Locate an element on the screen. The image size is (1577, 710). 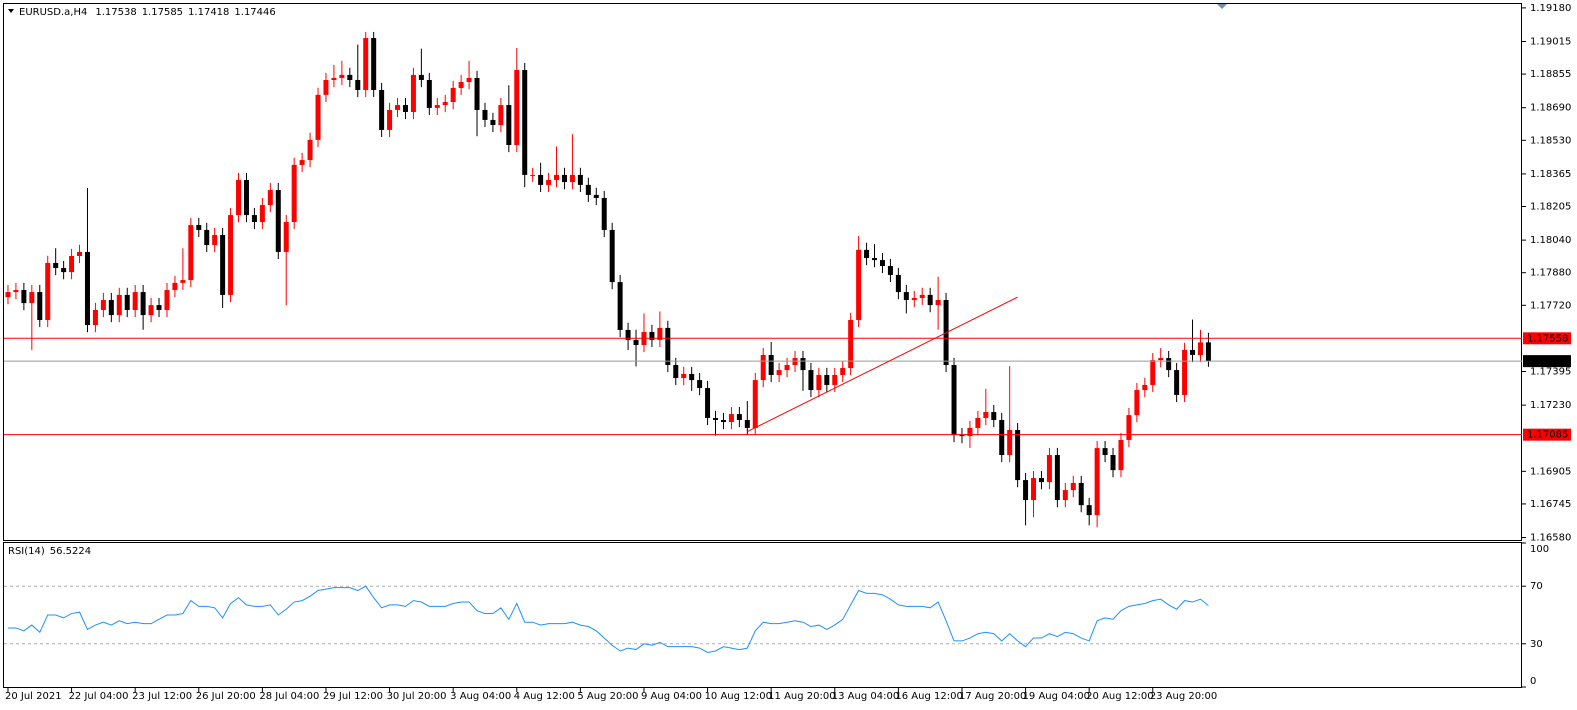
y-tick-label: 1.18530 is located at coordinates (1550, 140).